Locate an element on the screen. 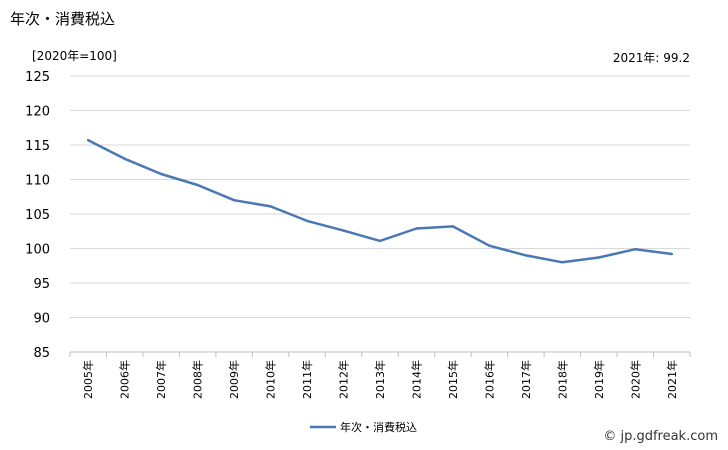  x-tick-label: 2010年 is located at coordinates (271, 379).